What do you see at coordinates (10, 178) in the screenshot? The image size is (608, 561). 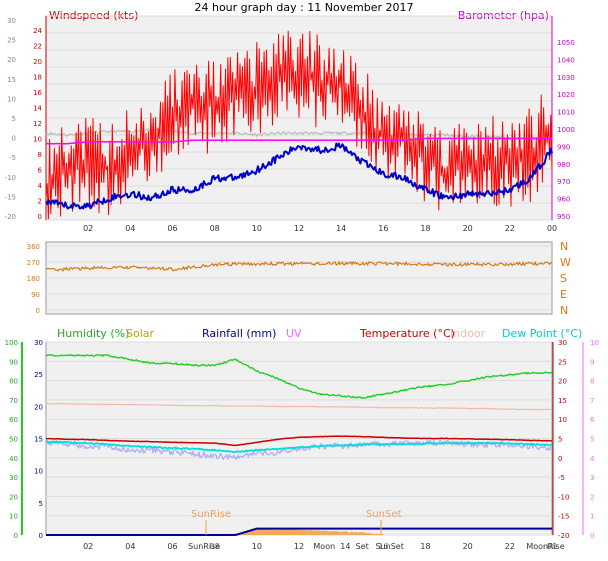 I see `wind-outer-tick-label: -10` at bounding box center [10, 178].